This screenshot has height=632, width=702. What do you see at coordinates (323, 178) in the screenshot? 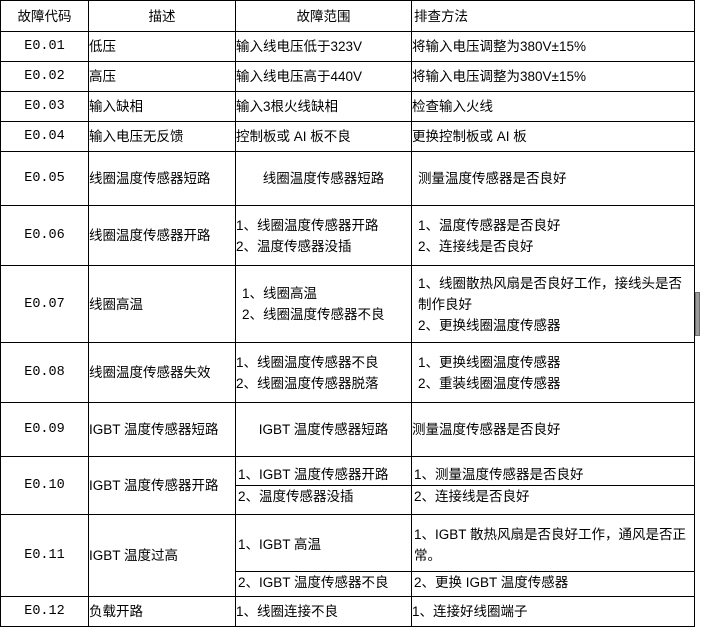
I see `cell-fault-range: 线圈温度传感器短路` at bounding box center [323, 178].